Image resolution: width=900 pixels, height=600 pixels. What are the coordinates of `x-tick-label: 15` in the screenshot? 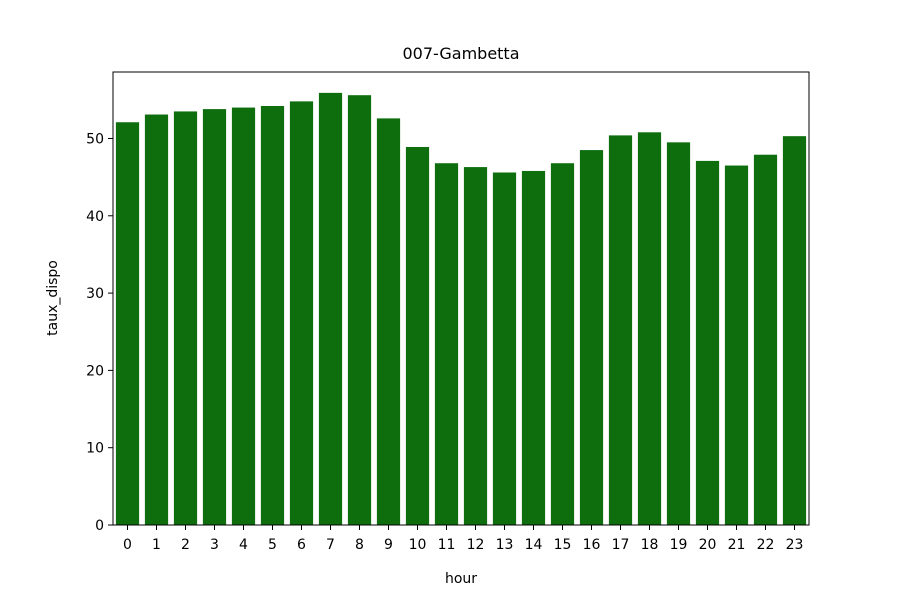 It's located at (563, 545).